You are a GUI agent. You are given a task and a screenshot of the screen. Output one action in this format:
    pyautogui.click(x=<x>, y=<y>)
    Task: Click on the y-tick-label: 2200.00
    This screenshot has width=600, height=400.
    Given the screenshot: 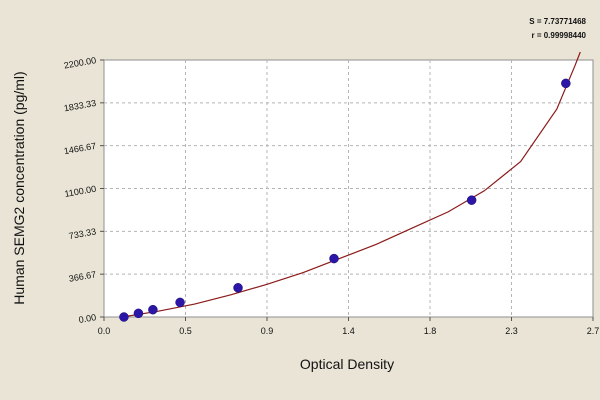 What is the action you would take?
    pyautogui.click(x=80, y=62)
    